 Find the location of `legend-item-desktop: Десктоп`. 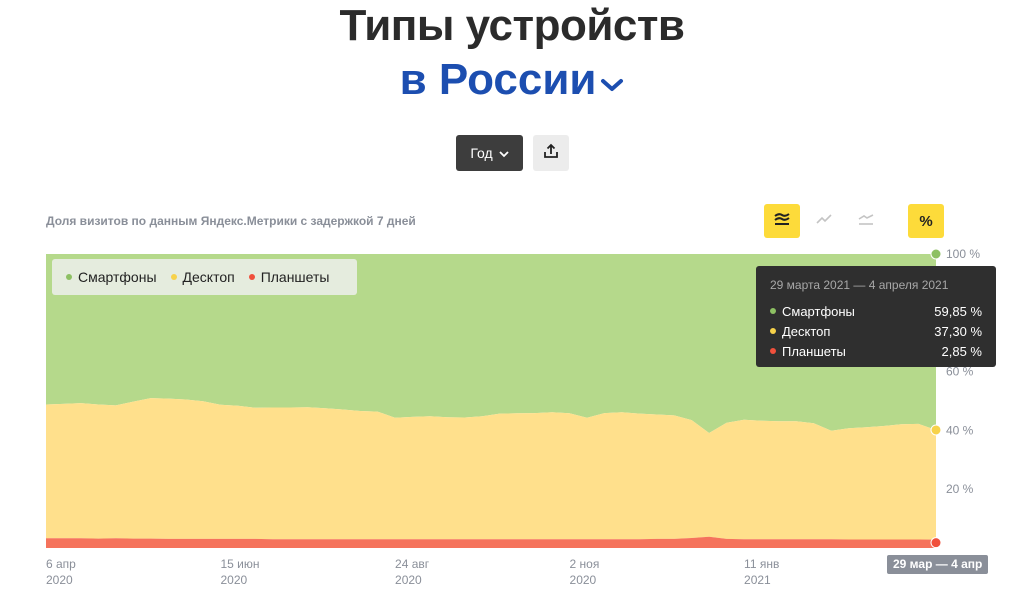

legend-item-desktop: Десктоп is located at coordinates (202, 277).